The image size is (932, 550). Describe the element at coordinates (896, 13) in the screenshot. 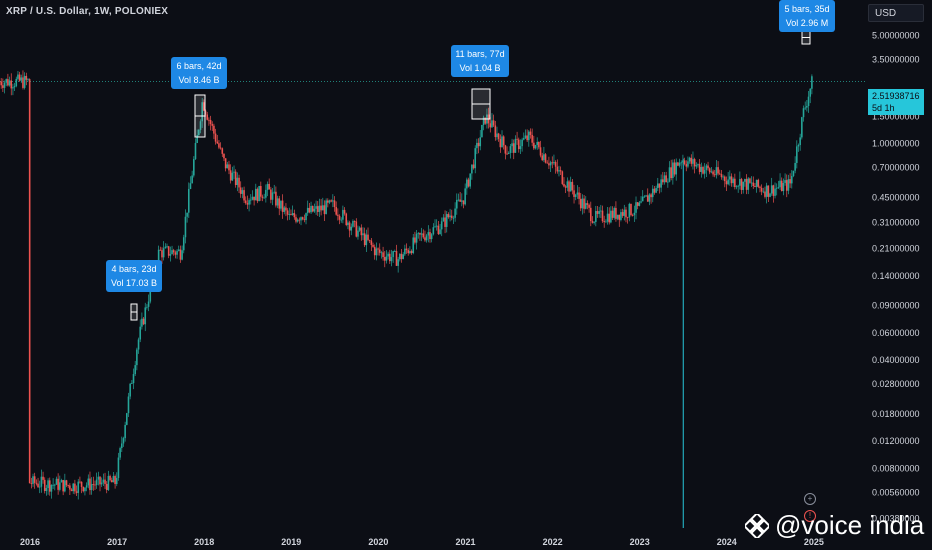

I see `currency-selector: USD` at that location.